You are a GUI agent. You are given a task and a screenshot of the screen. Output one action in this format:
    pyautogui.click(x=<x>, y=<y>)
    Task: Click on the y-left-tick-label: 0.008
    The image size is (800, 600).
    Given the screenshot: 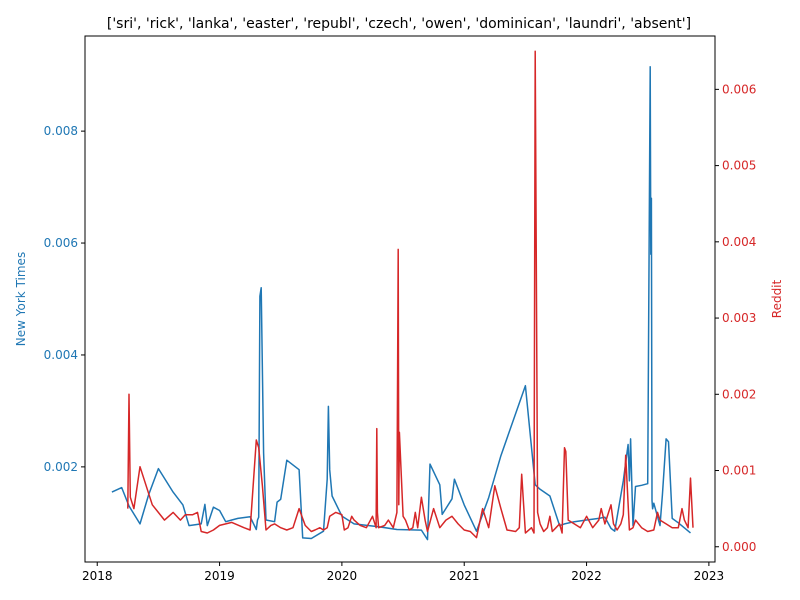 What is the action you would take?
    pyautogui.click(x=61, y=131)
    